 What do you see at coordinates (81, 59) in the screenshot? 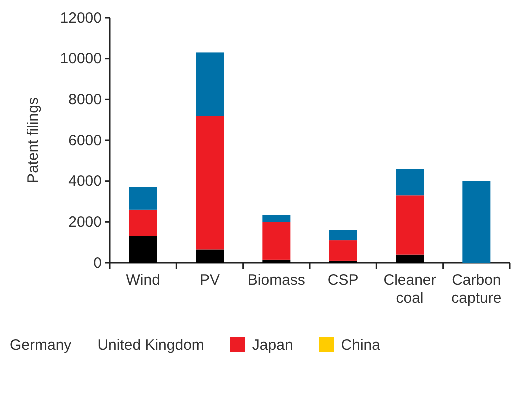
I see `y-tick-label: 10000` at bounding box center [81, 59].